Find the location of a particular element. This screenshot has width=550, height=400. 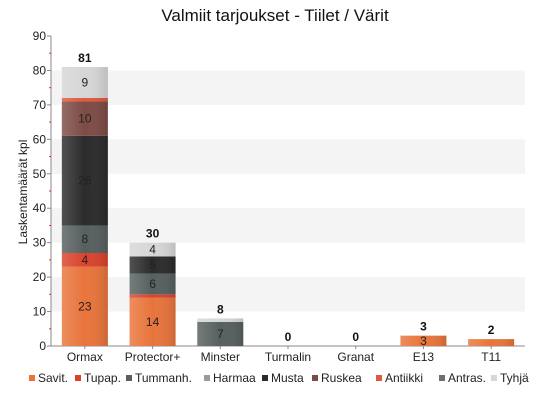

y-tick-label: 50 is located at coordinates (40, 174).